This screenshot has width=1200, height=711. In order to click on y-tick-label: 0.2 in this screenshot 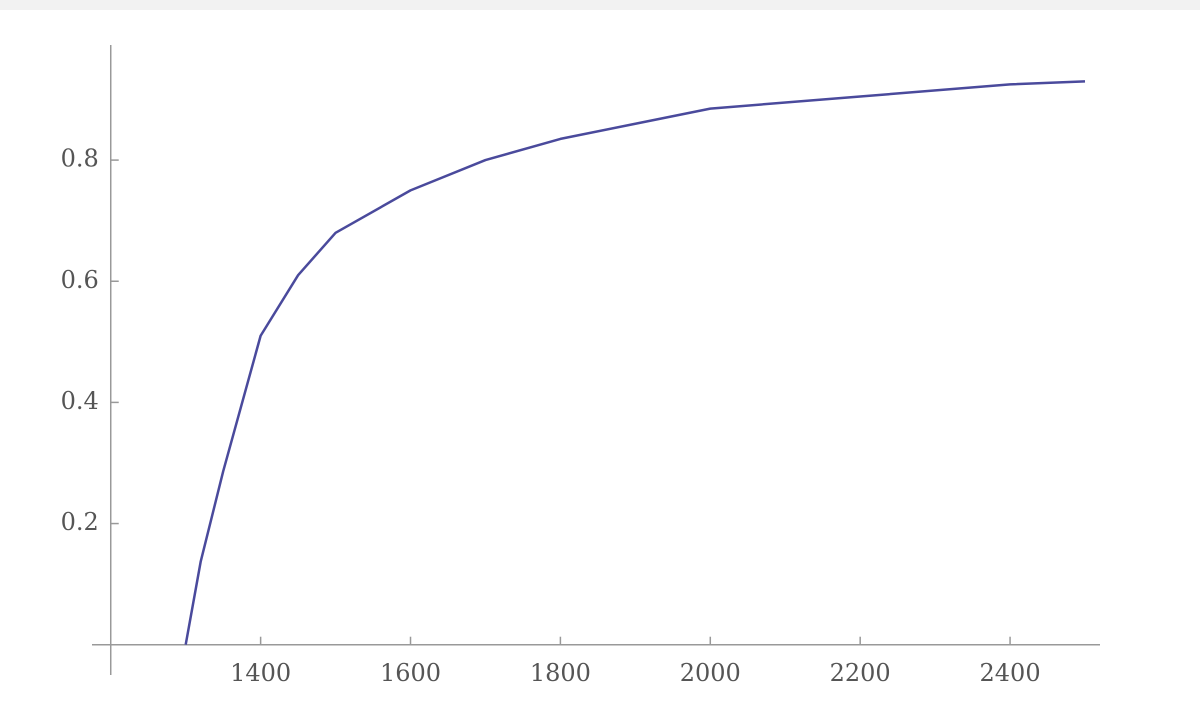, I will do `click(80, 522)`.